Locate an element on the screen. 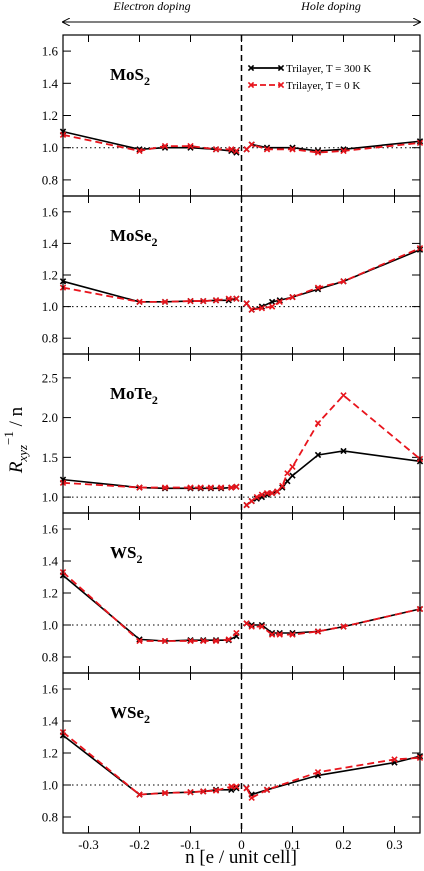  y-axis-title: Rxyz−1 / n is located at coordinates (15, 440).